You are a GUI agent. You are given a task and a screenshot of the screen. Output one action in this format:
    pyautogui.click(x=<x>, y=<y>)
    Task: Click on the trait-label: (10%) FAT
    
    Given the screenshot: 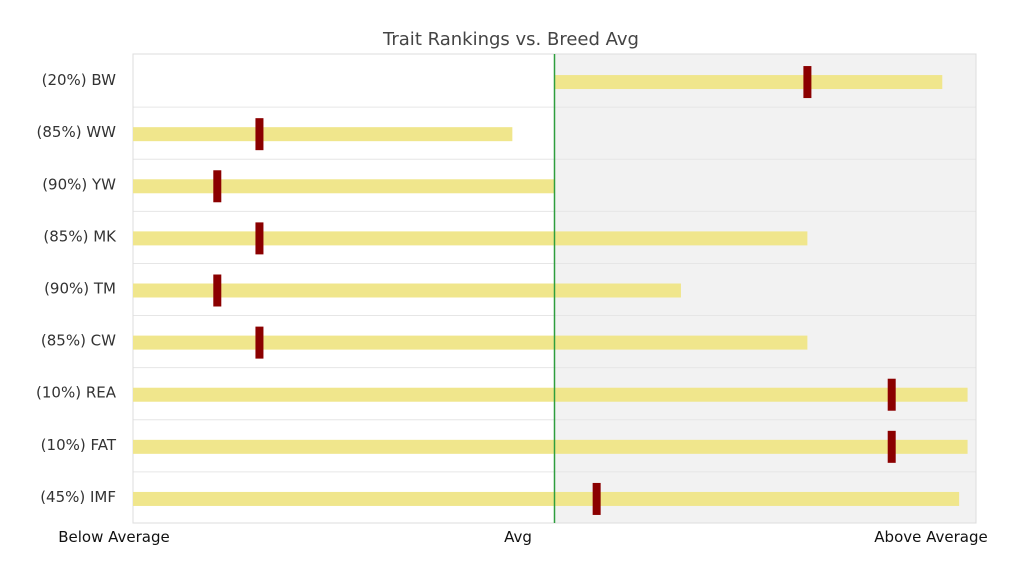 What is the action you would take?
    pyautogui.click(x=79, y=445)
    